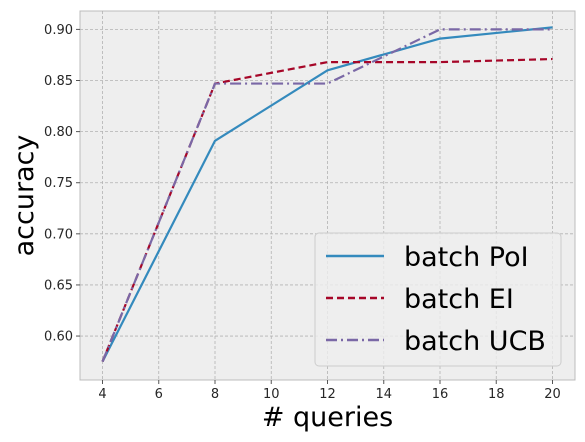  Describe the element at coordinates (459, 299) in the screenshot. I see `legend-label: batch EI` at that location.